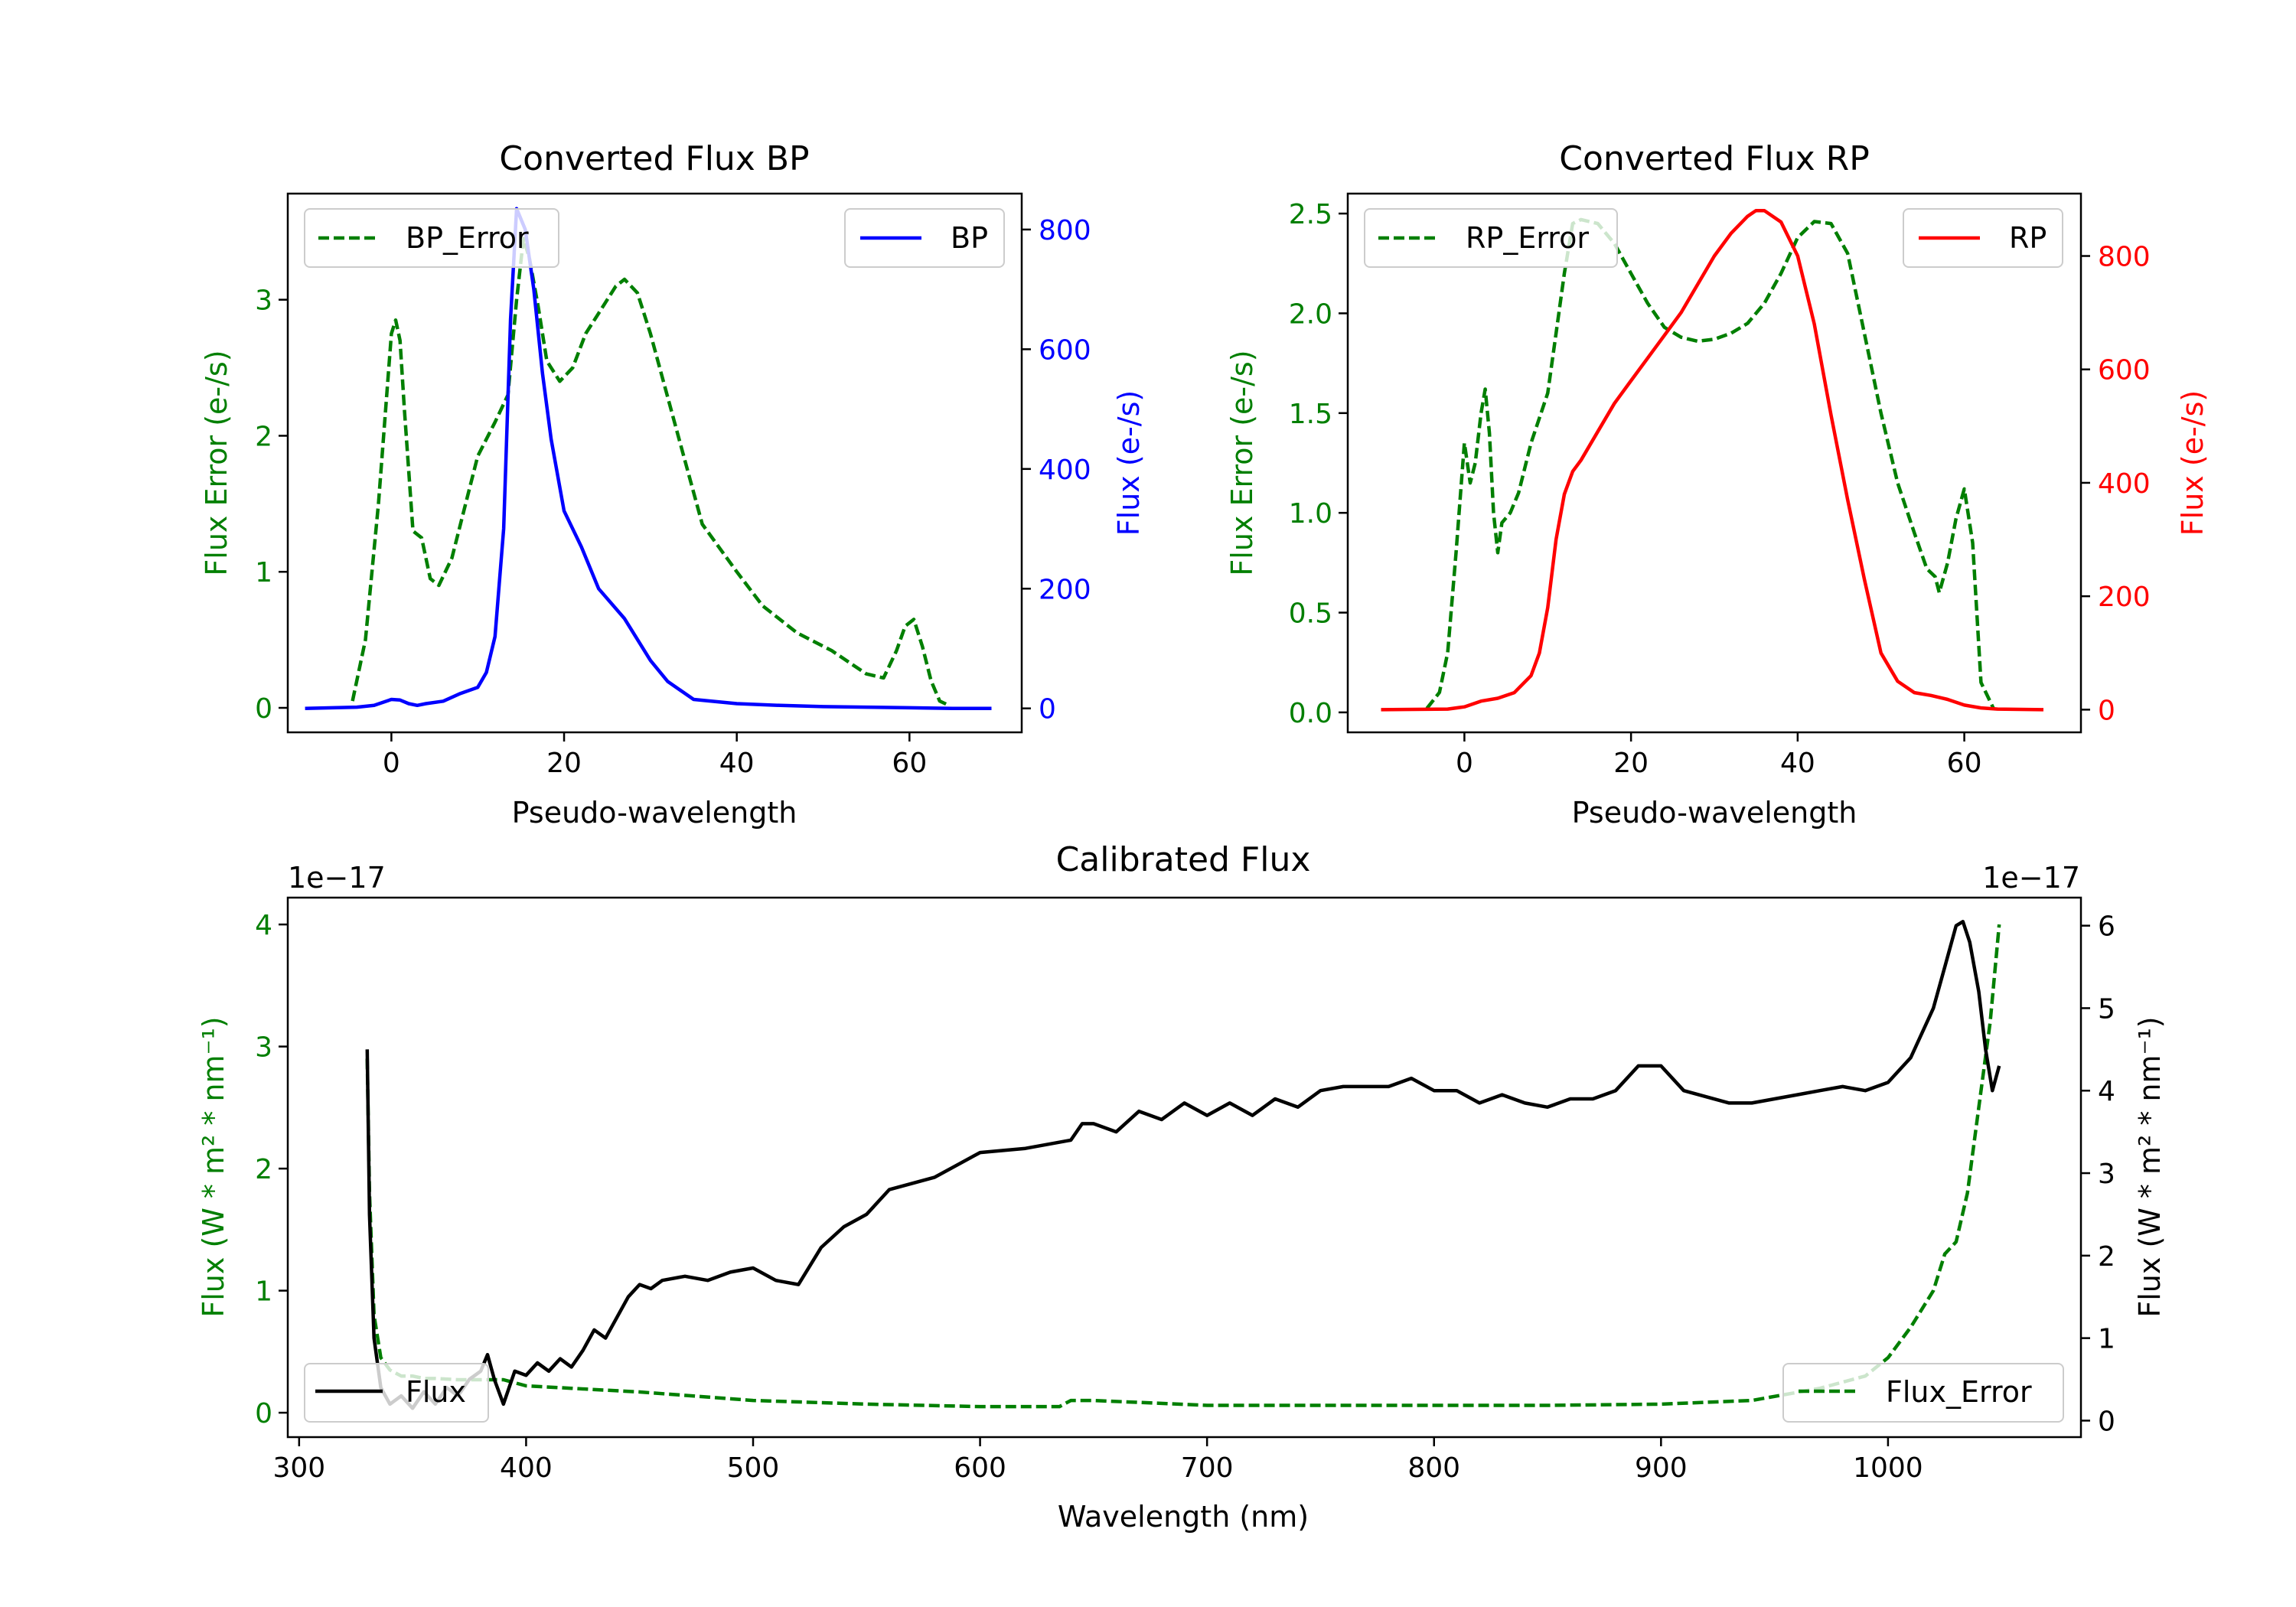 This screenshot has width=2296, height=1607. I want to click on right-tick-label: 2, so click(2106, 1257).